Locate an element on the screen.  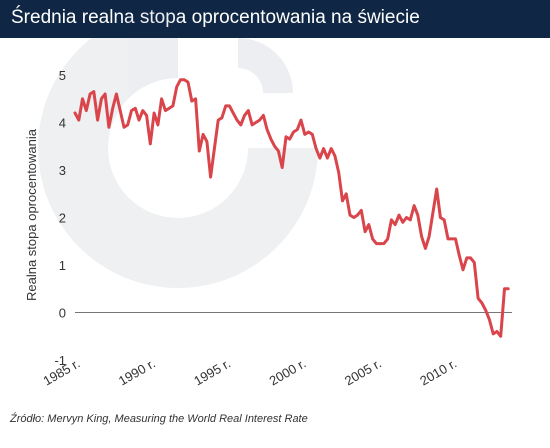
y-tick-label: 5 is located at coordinates (62, 75).